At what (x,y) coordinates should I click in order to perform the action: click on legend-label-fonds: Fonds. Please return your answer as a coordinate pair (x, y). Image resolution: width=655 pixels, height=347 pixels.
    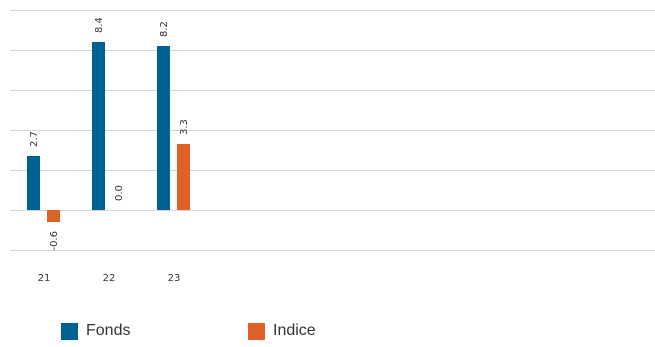
    Looking at the image, I should click on (108, 330).